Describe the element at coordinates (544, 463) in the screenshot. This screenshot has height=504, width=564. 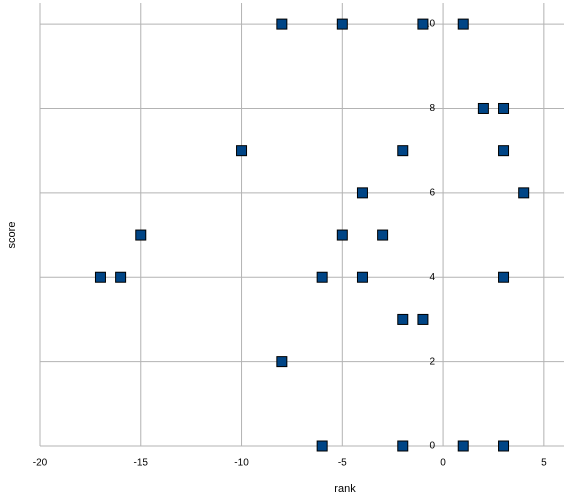
I see `x-tick-label: 5` at that location.